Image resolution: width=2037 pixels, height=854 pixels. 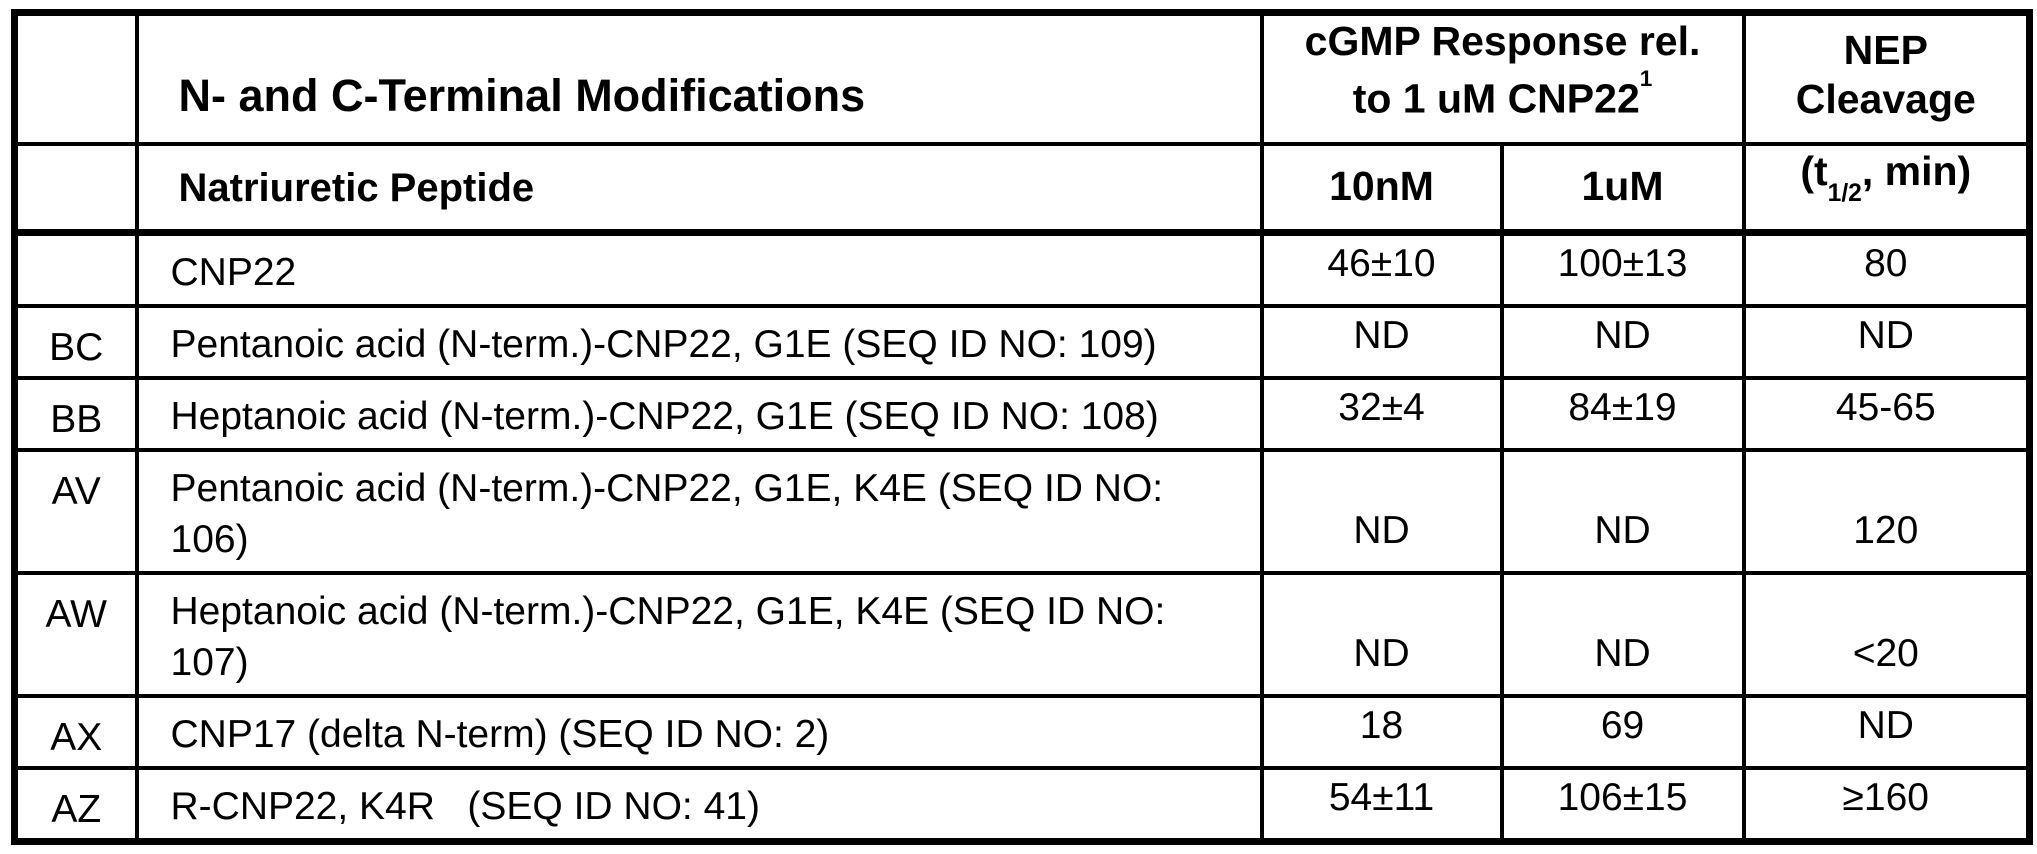 I want to click on cgmp-10nm-cell: 46±10, so click(x=1381, y=269).